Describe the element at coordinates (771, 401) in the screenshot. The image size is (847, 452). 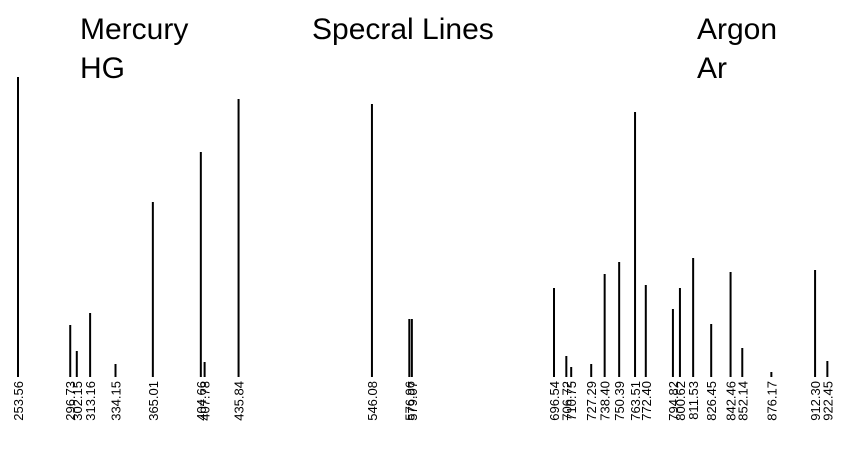
I see `tick-label-876-17: 876.17` at that location.